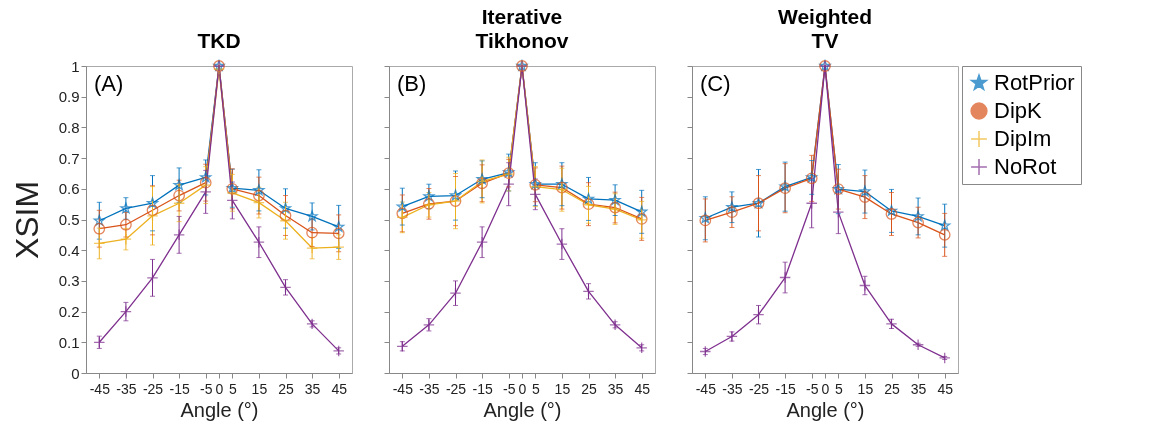 This screenshot has width=1149, height=434. What do you see at coordinates (69, 342) in the screenshot?
I see `y-tick-label: 0.1` at bounding box center [69, 342].